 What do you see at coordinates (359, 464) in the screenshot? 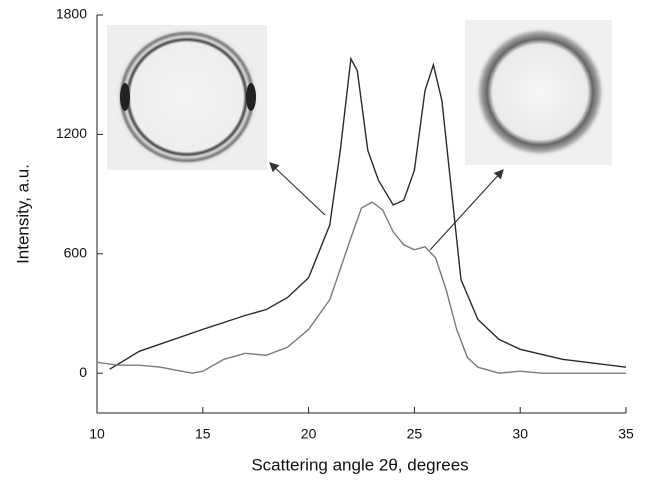
I see `x-axis-label: Scattering angle 2θ, degrees` at bounding box center [359, 464].